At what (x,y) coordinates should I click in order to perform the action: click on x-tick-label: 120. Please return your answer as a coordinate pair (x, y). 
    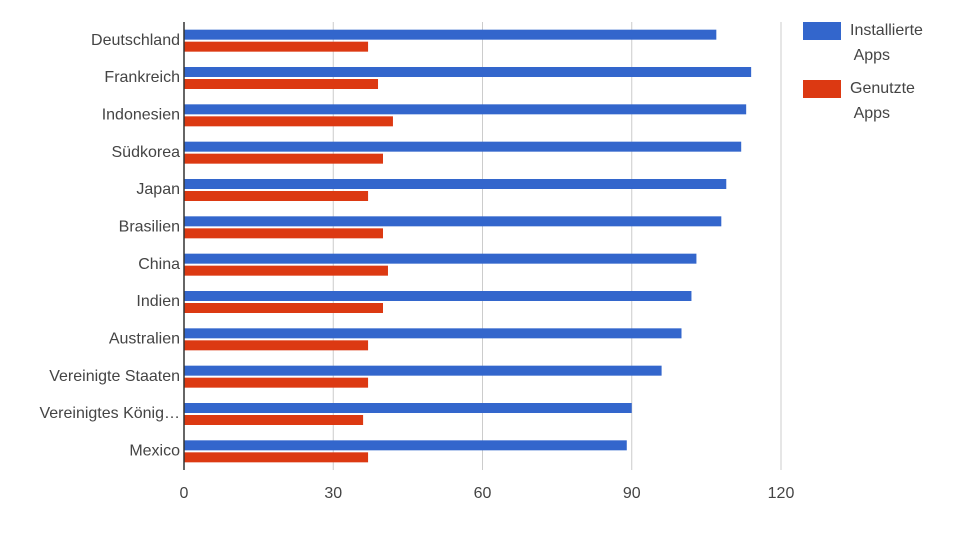
    Looking at the image, I should click on (781, 493).